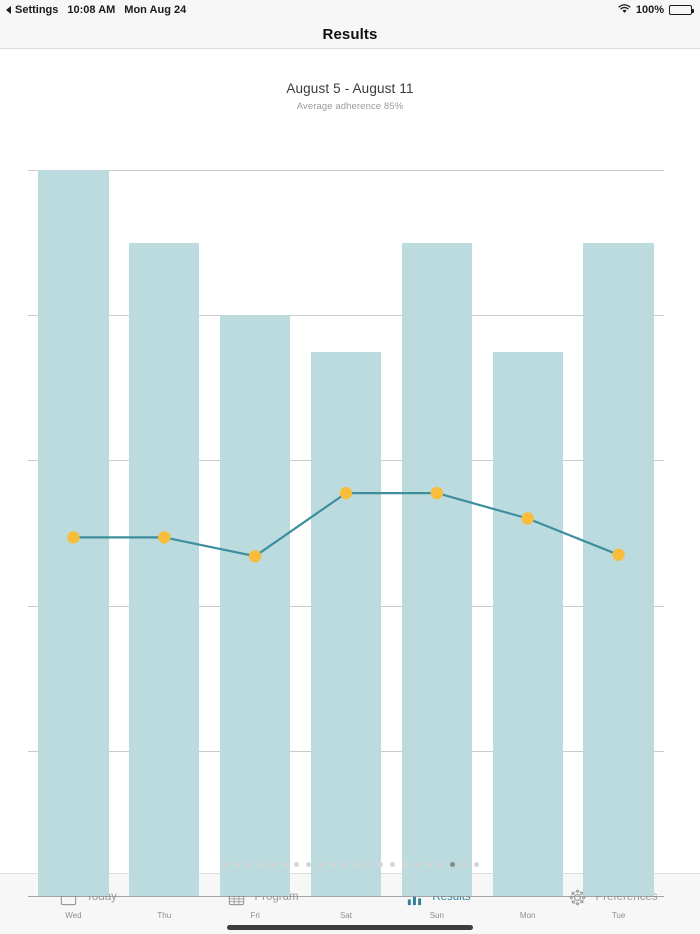 This screenshot has height=934, width=700. I want to click on battery-full-icon, so click(681, 10).